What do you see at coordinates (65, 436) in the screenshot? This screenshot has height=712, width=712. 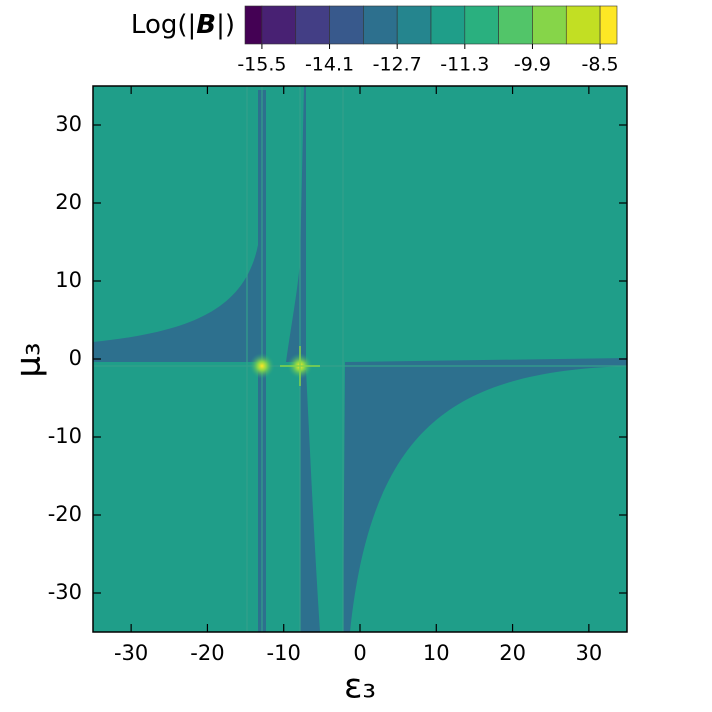 I see `y-tick-label: -10` at bounding box center [65, 436].